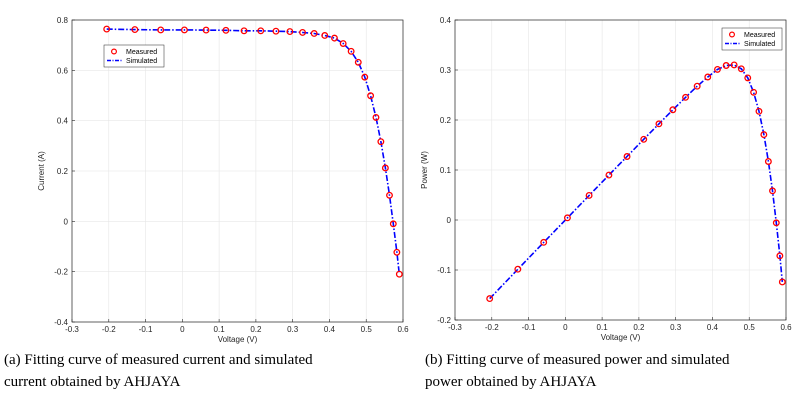  I want to click on x-tick-label: 0, so click(565, 327).